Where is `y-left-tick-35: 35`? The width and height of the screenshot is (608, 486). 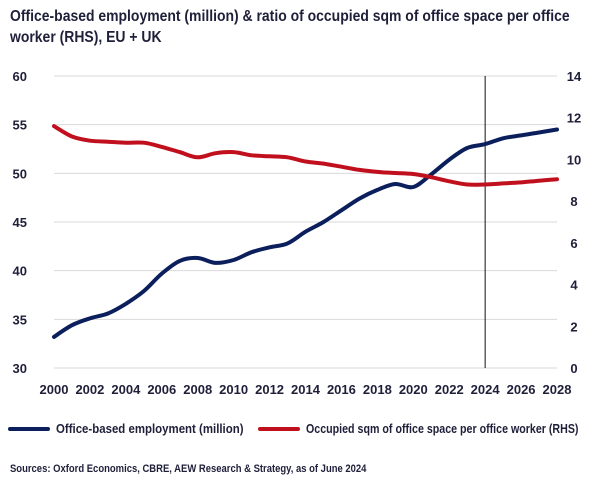
y-left-tick-35: 35 is located at coordinates (20, 319).